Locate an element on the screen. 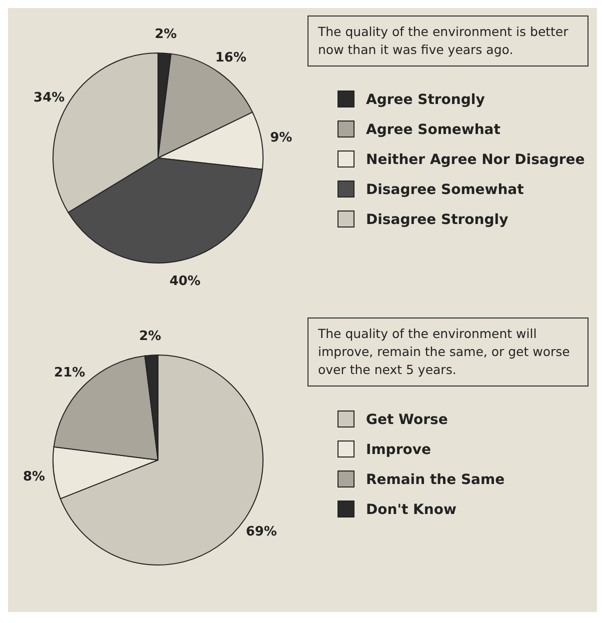 The height and width of the screenshot is (623, 605). text: The quality of the environment will improve, remain the same, or get worse over the next 5 years. is located at coordinates (443, 351).